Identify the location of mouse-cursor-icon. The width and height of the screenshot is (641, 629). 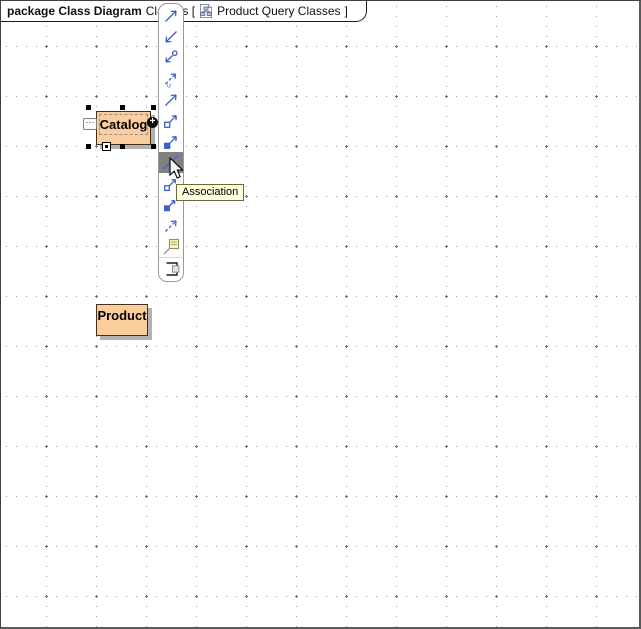
(176, 168).